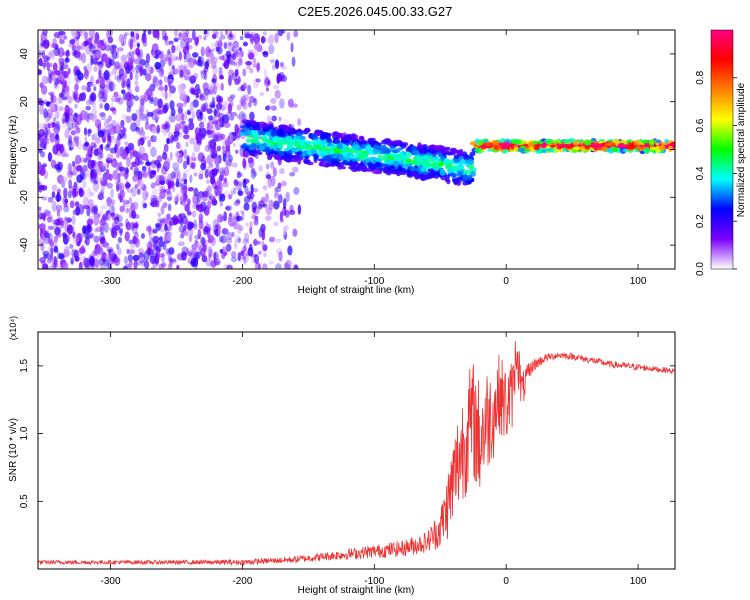 The width and height of the screenshot is (750, 600). What do you see at coordinates (716, 173) in the screenshot?
I see `colorbar-ticks: 0.0 0.2 0.4 0.6 0.8` at bounding box center [716, 173].